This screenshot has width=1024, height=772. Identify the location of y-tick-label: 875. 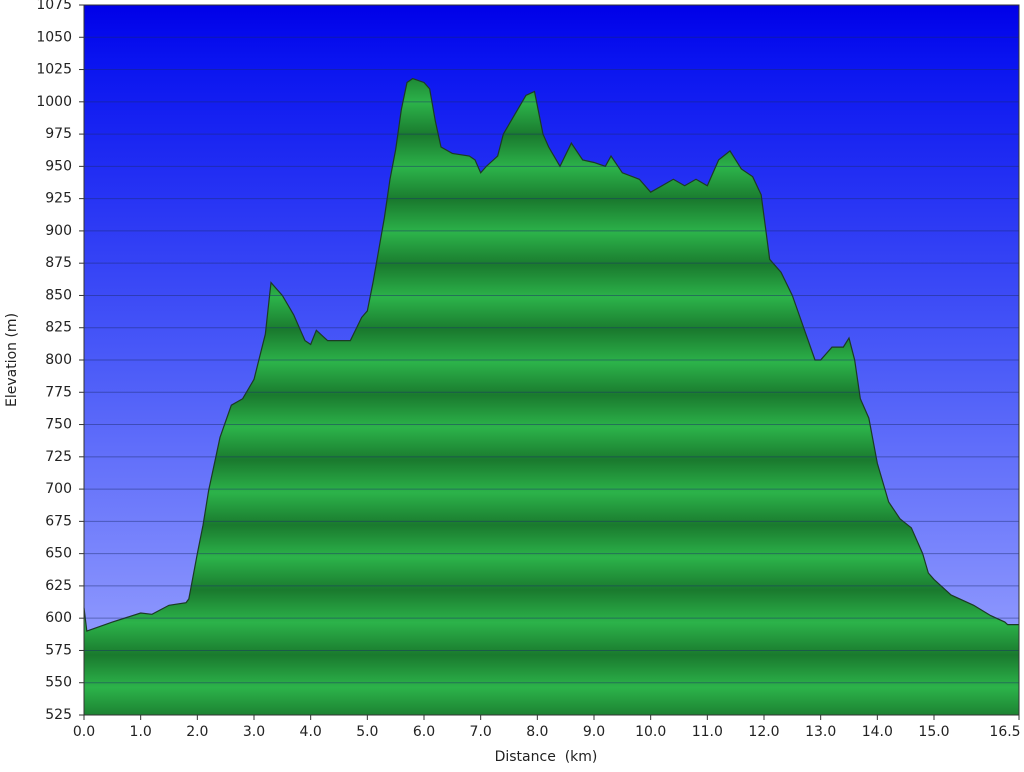
(58, 263).